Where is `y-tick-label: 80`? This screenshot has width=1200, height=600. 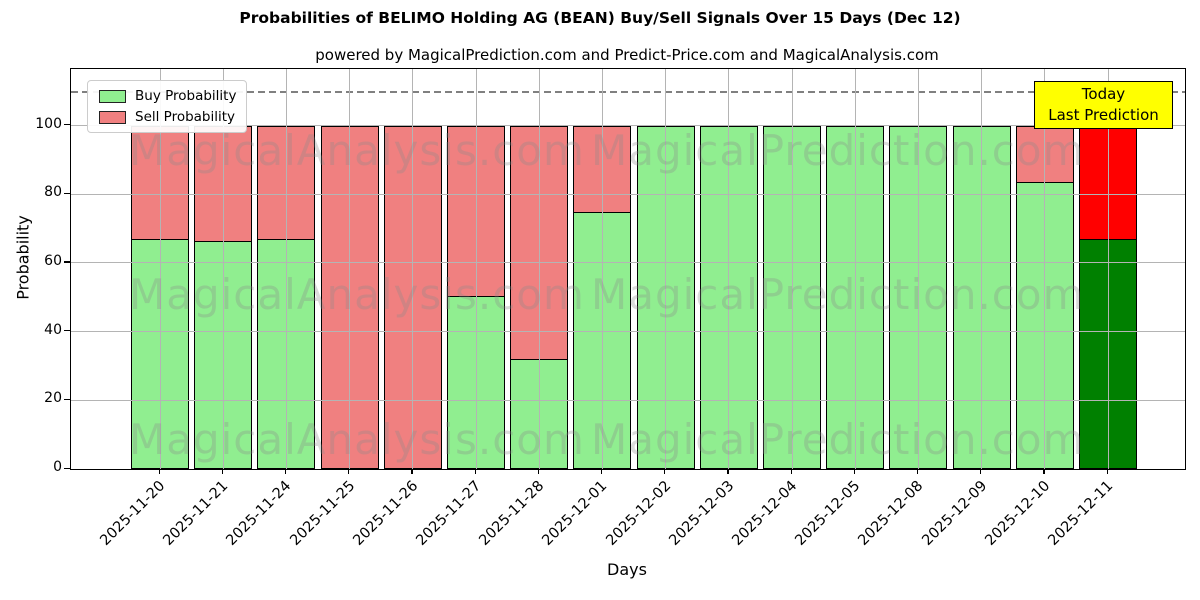
y-tick-label: 80 is located at coordinates (53, 192).